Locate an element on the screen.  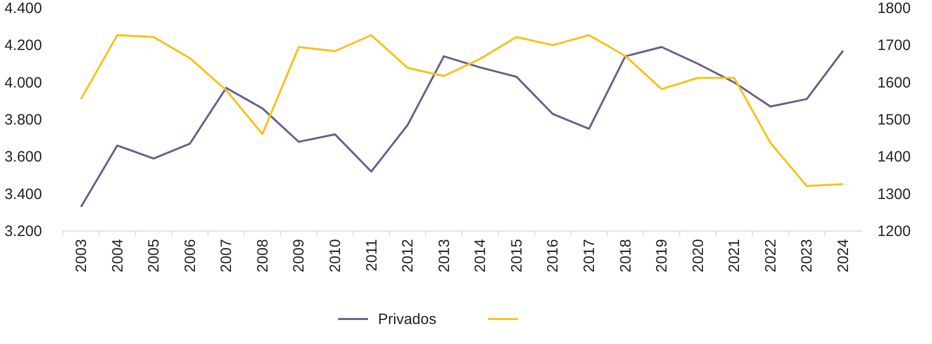
x-tick-label: 2023 is located at coordinates (807, 255).